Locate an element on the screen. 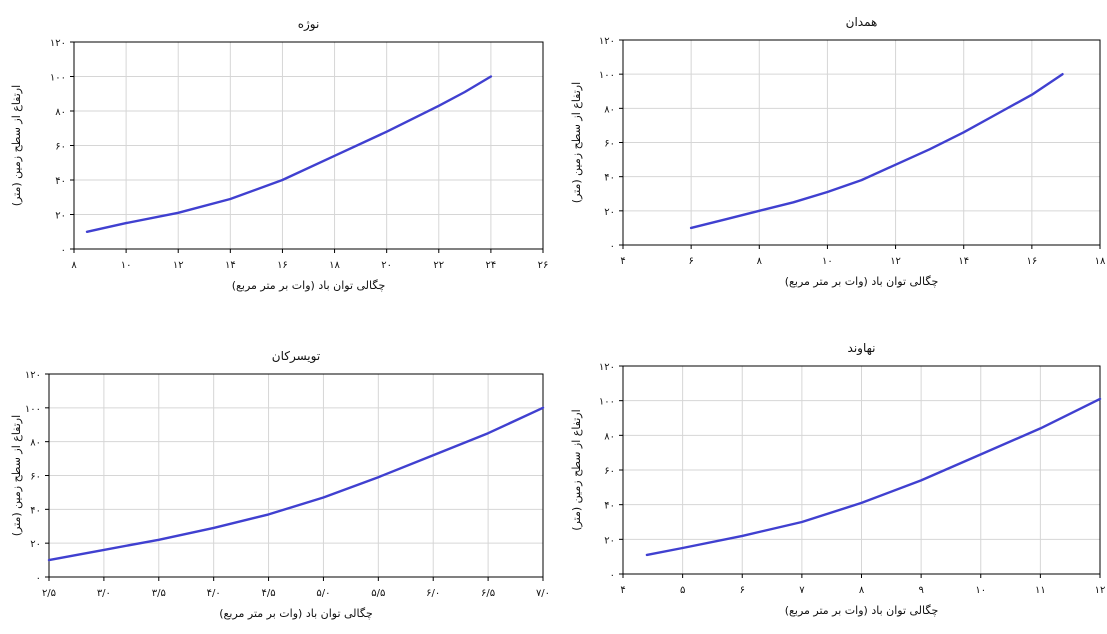 Image resolution: width=1107 pixels, height=634 pixels. tuyserkan-y-tick-label-5: ۱۰۰ is located at coordinates (33, 409).